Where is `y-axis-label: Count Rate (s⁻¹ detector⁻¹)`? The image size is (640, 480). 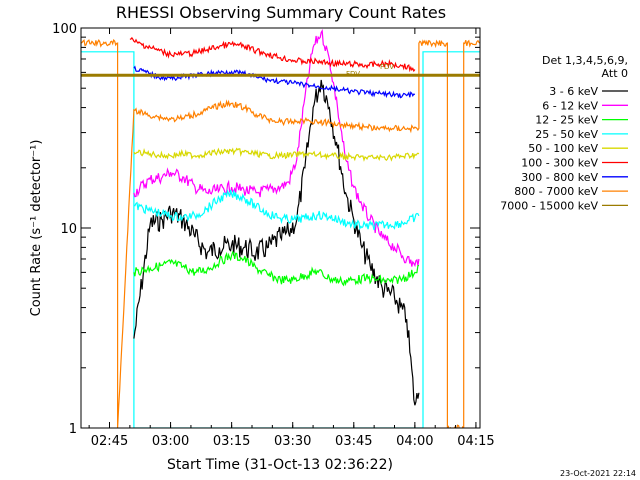 y-axis-label: Count Rate (s⁻¹ detector⁻¹) is located at coordinates (36, 228).